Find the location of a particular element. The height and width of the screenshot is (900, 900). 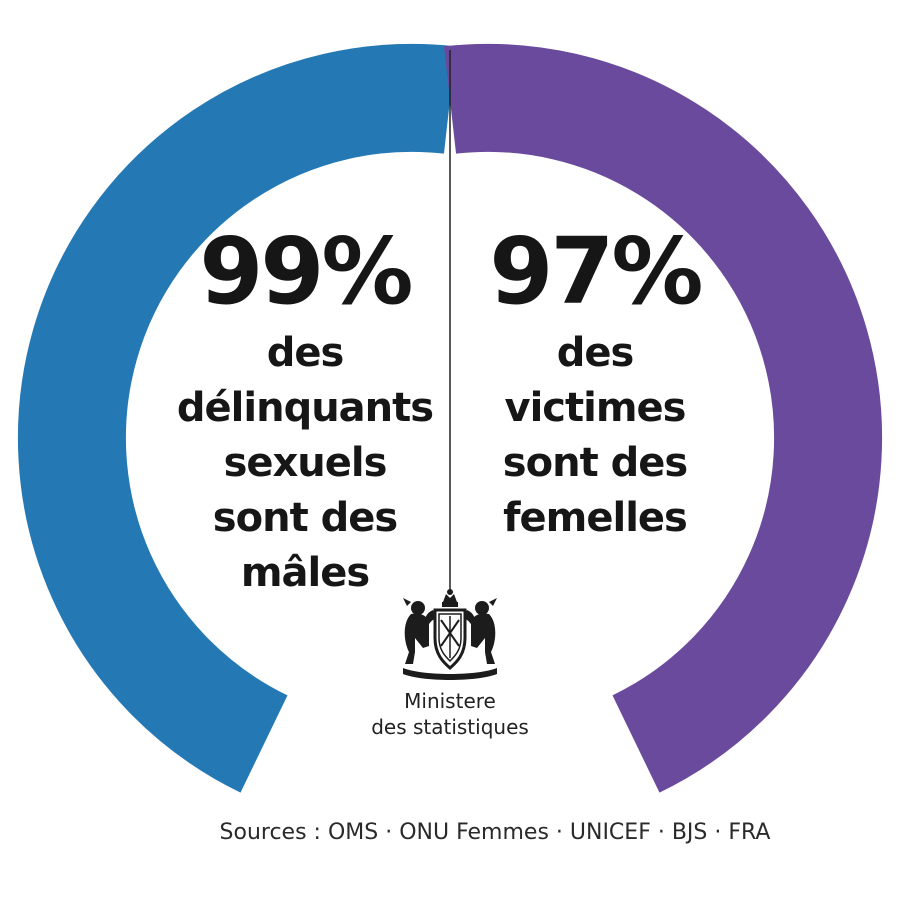

female-victims-description: des victimes sont des femelles is located at coordinates (595, 435).